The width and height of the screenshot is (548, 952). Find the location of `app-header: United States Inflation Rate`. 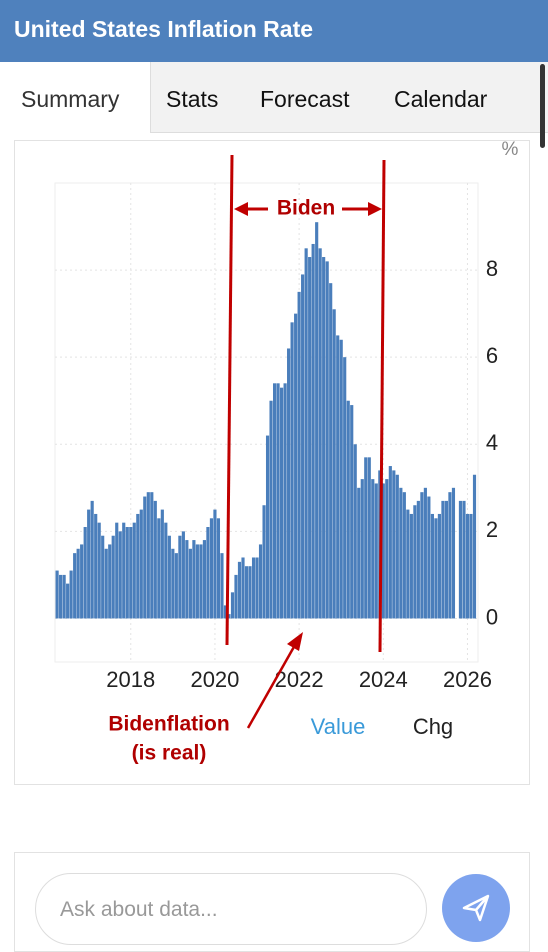

app-header: United States Inflation Rate is located at coordinates (274, 31).